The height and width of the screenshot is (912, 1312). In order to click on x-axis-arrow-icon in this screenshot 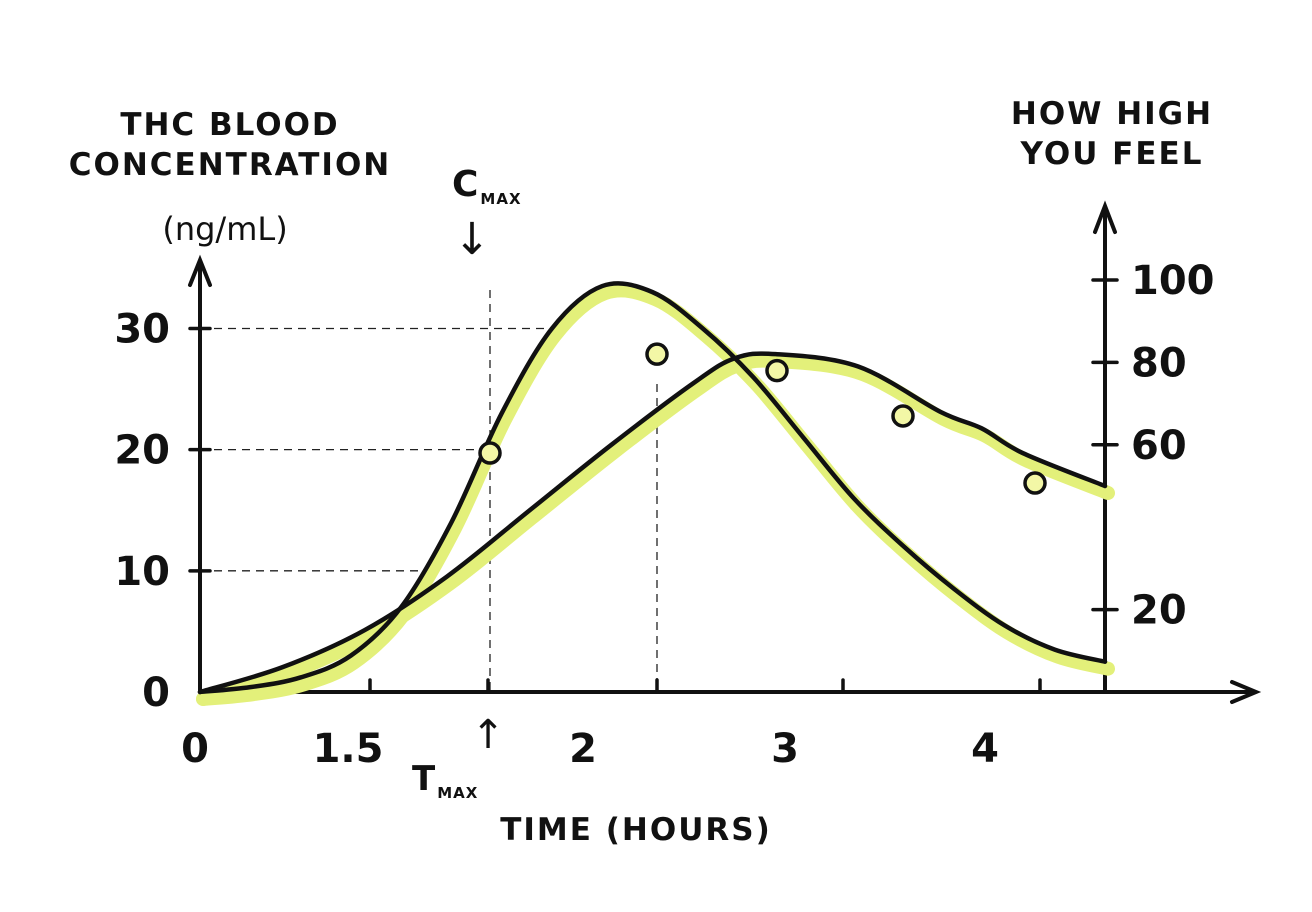, I will do `click(1246, 692)`.